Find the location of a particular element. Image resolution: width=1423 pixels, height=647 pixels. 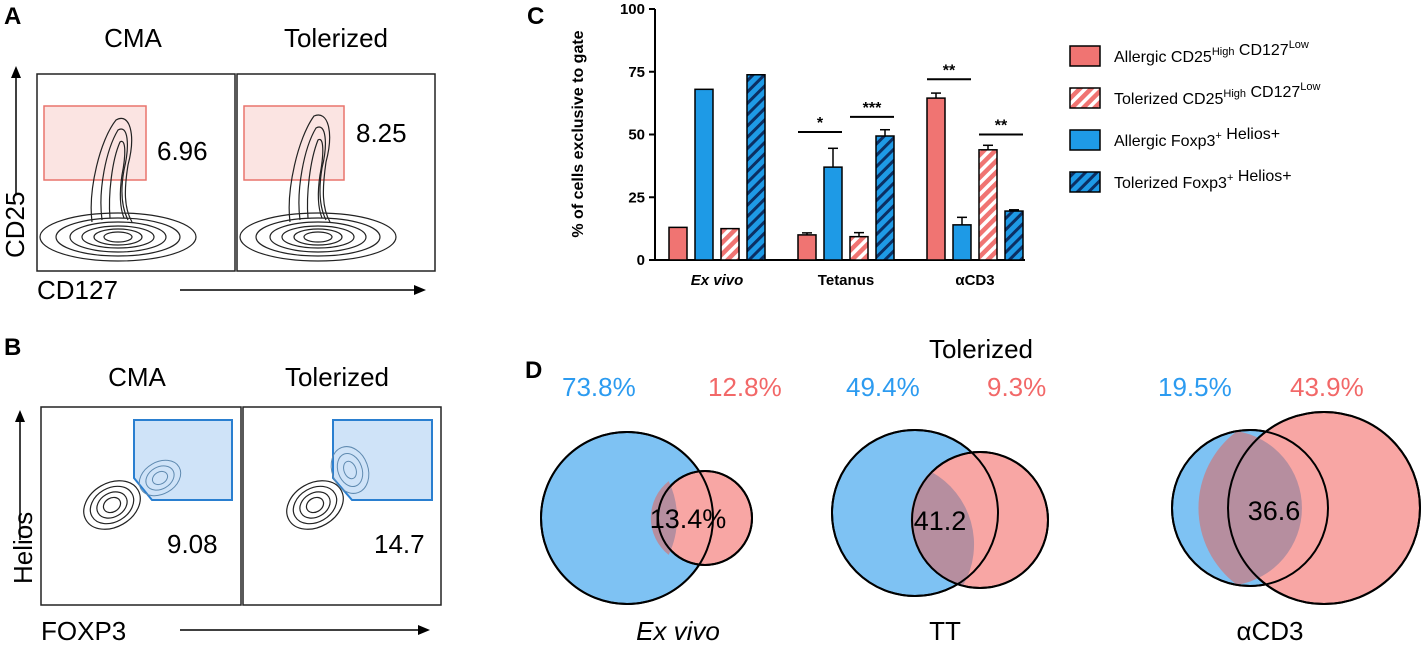

venn-ex-vivo: 73.8% 12.8% 13.4% Ex vivo is located at coordinates (661, 509).